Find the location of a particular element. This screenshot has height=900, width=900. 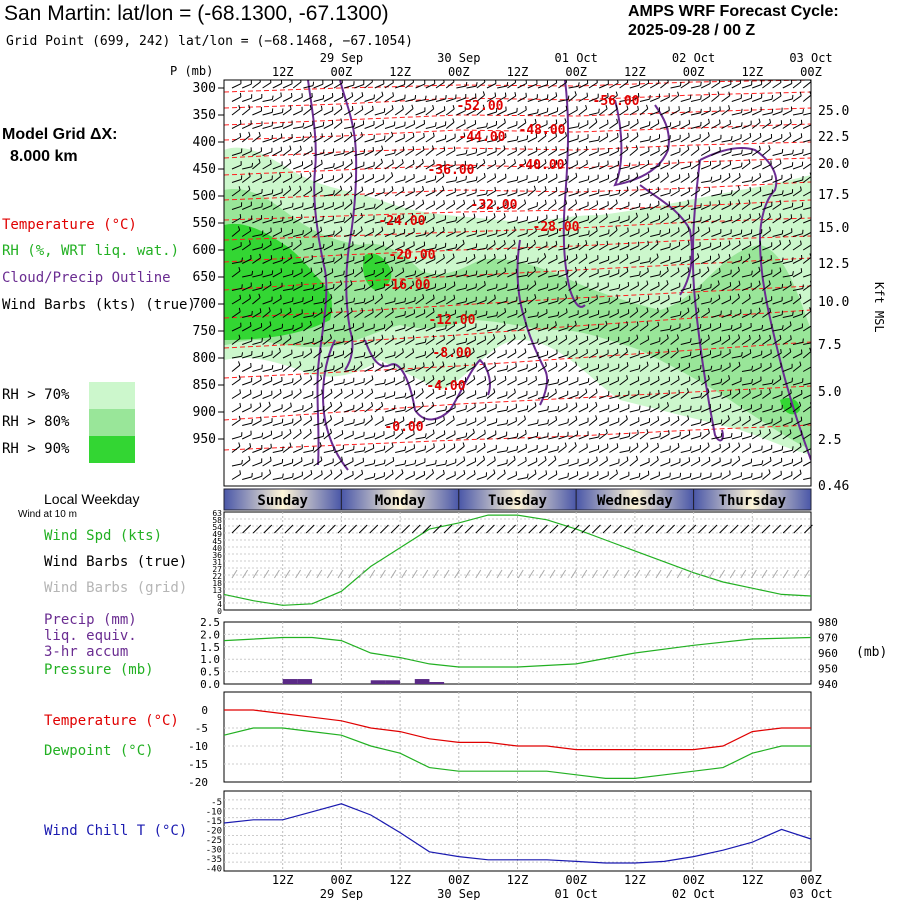

bottom-hour-label: 12Z is located at coordinates (283, 880).